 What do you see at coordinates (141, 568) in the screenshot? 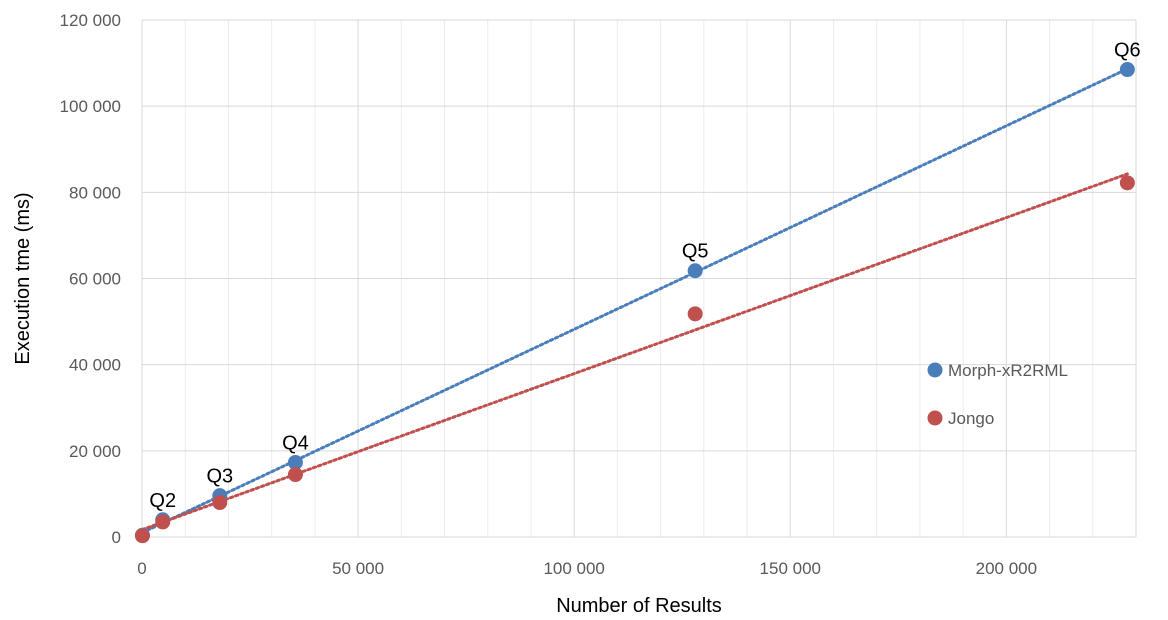
I see `x-tick-label: 0` at bounding box center [141, 568].